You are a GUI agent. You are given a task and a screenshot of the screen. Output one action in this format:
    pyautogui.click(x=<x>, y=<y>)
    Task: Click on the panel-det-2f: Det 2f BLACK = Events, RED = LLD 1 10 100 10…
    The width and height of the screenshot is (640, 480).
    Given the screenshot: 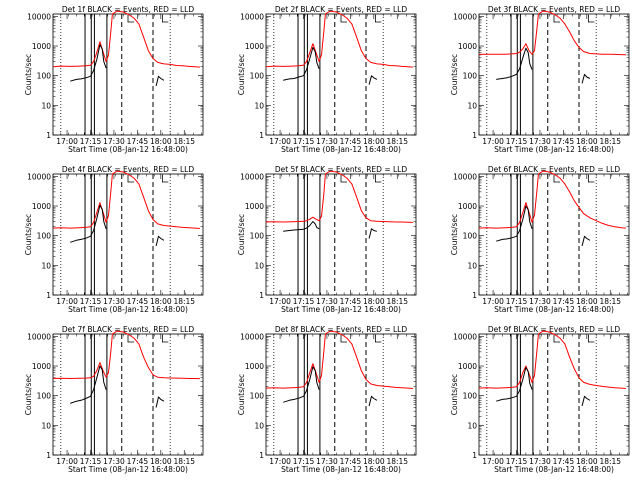 What is the action you would take?
    pyautogui.click(x=327, y=79)
    